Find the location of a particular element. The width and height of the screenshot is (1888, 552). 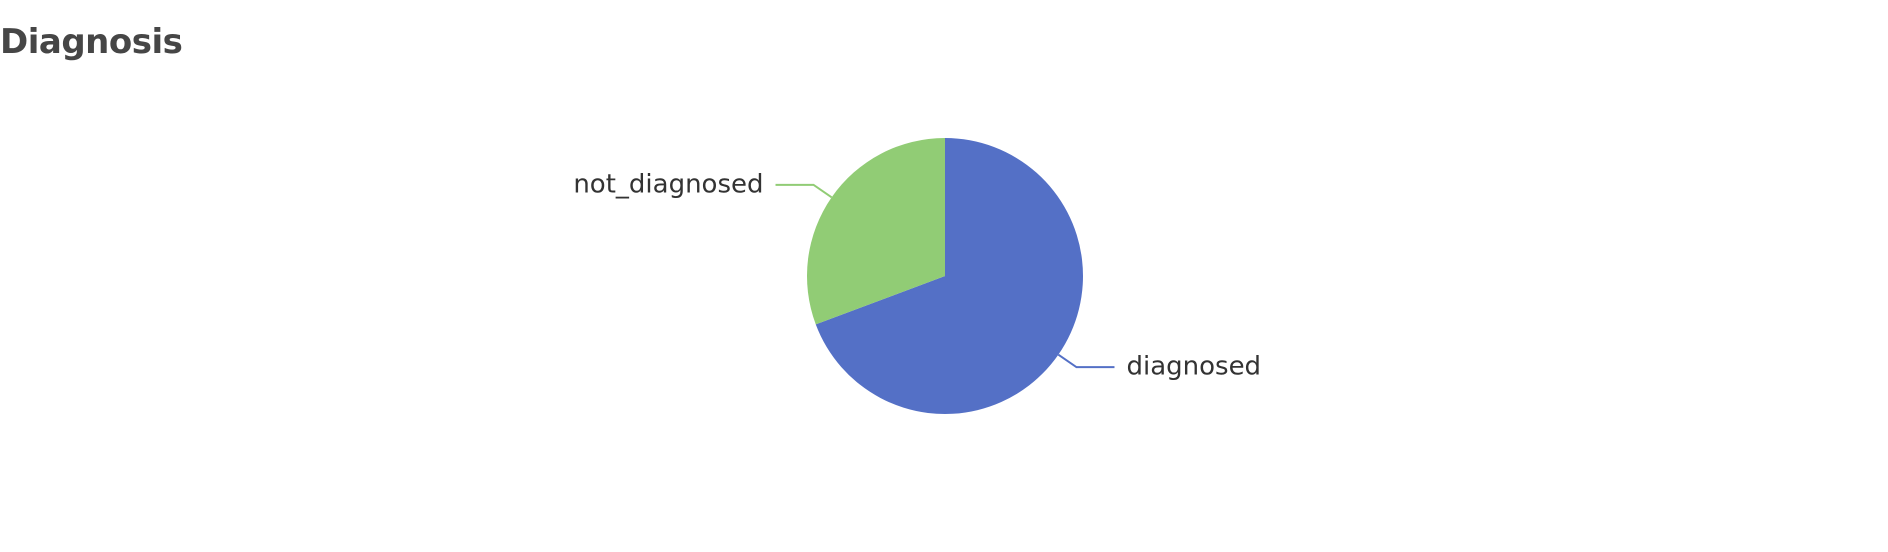

pie-slice-not-diagnosed is located at coordinates (875, 231).